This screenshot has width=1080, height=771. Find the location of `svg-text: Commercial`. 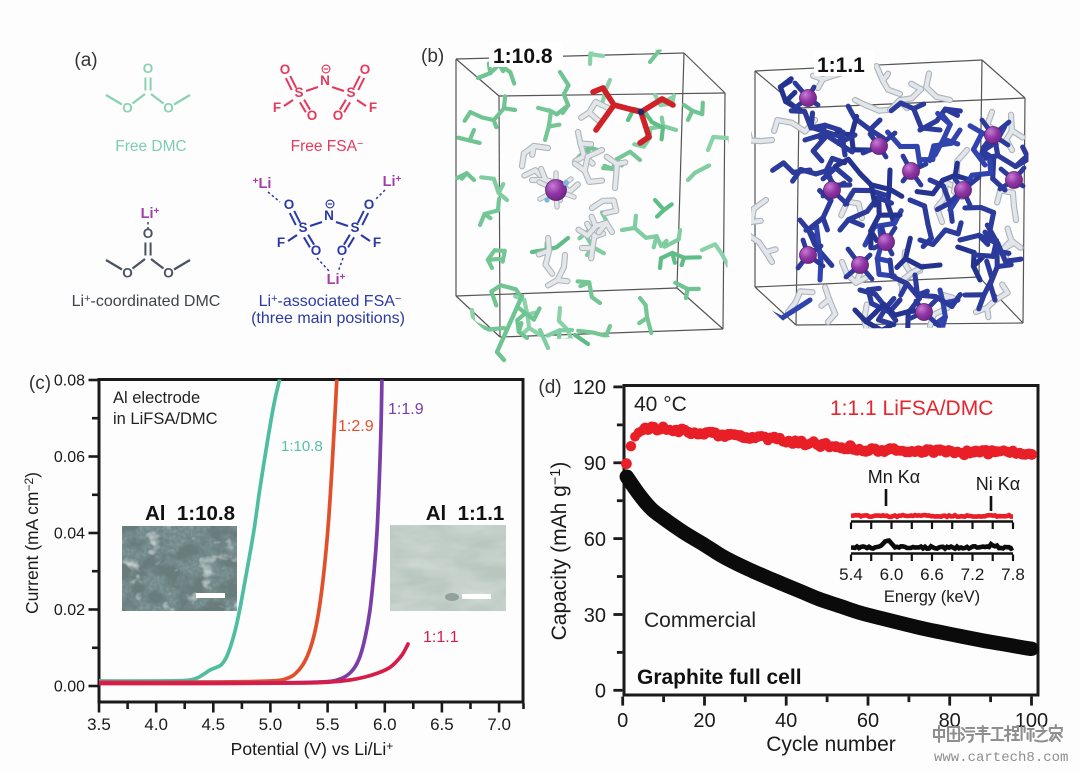

svg-text: Commercial is located at coordinates (700, 620).